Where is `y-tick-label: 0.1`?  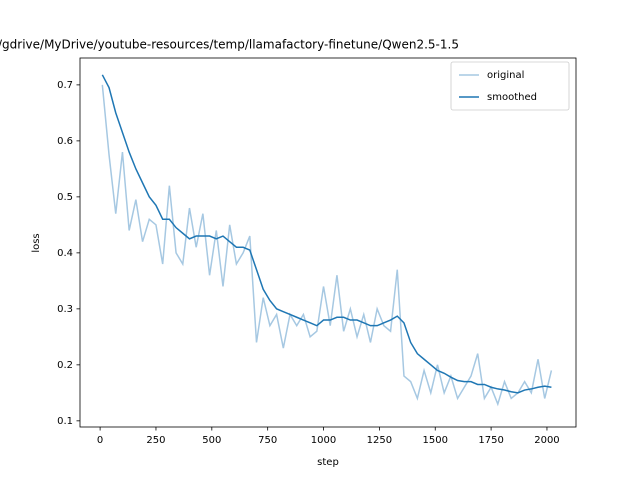 y-tick-label: 0.1 is located at coordinates (65, 421).